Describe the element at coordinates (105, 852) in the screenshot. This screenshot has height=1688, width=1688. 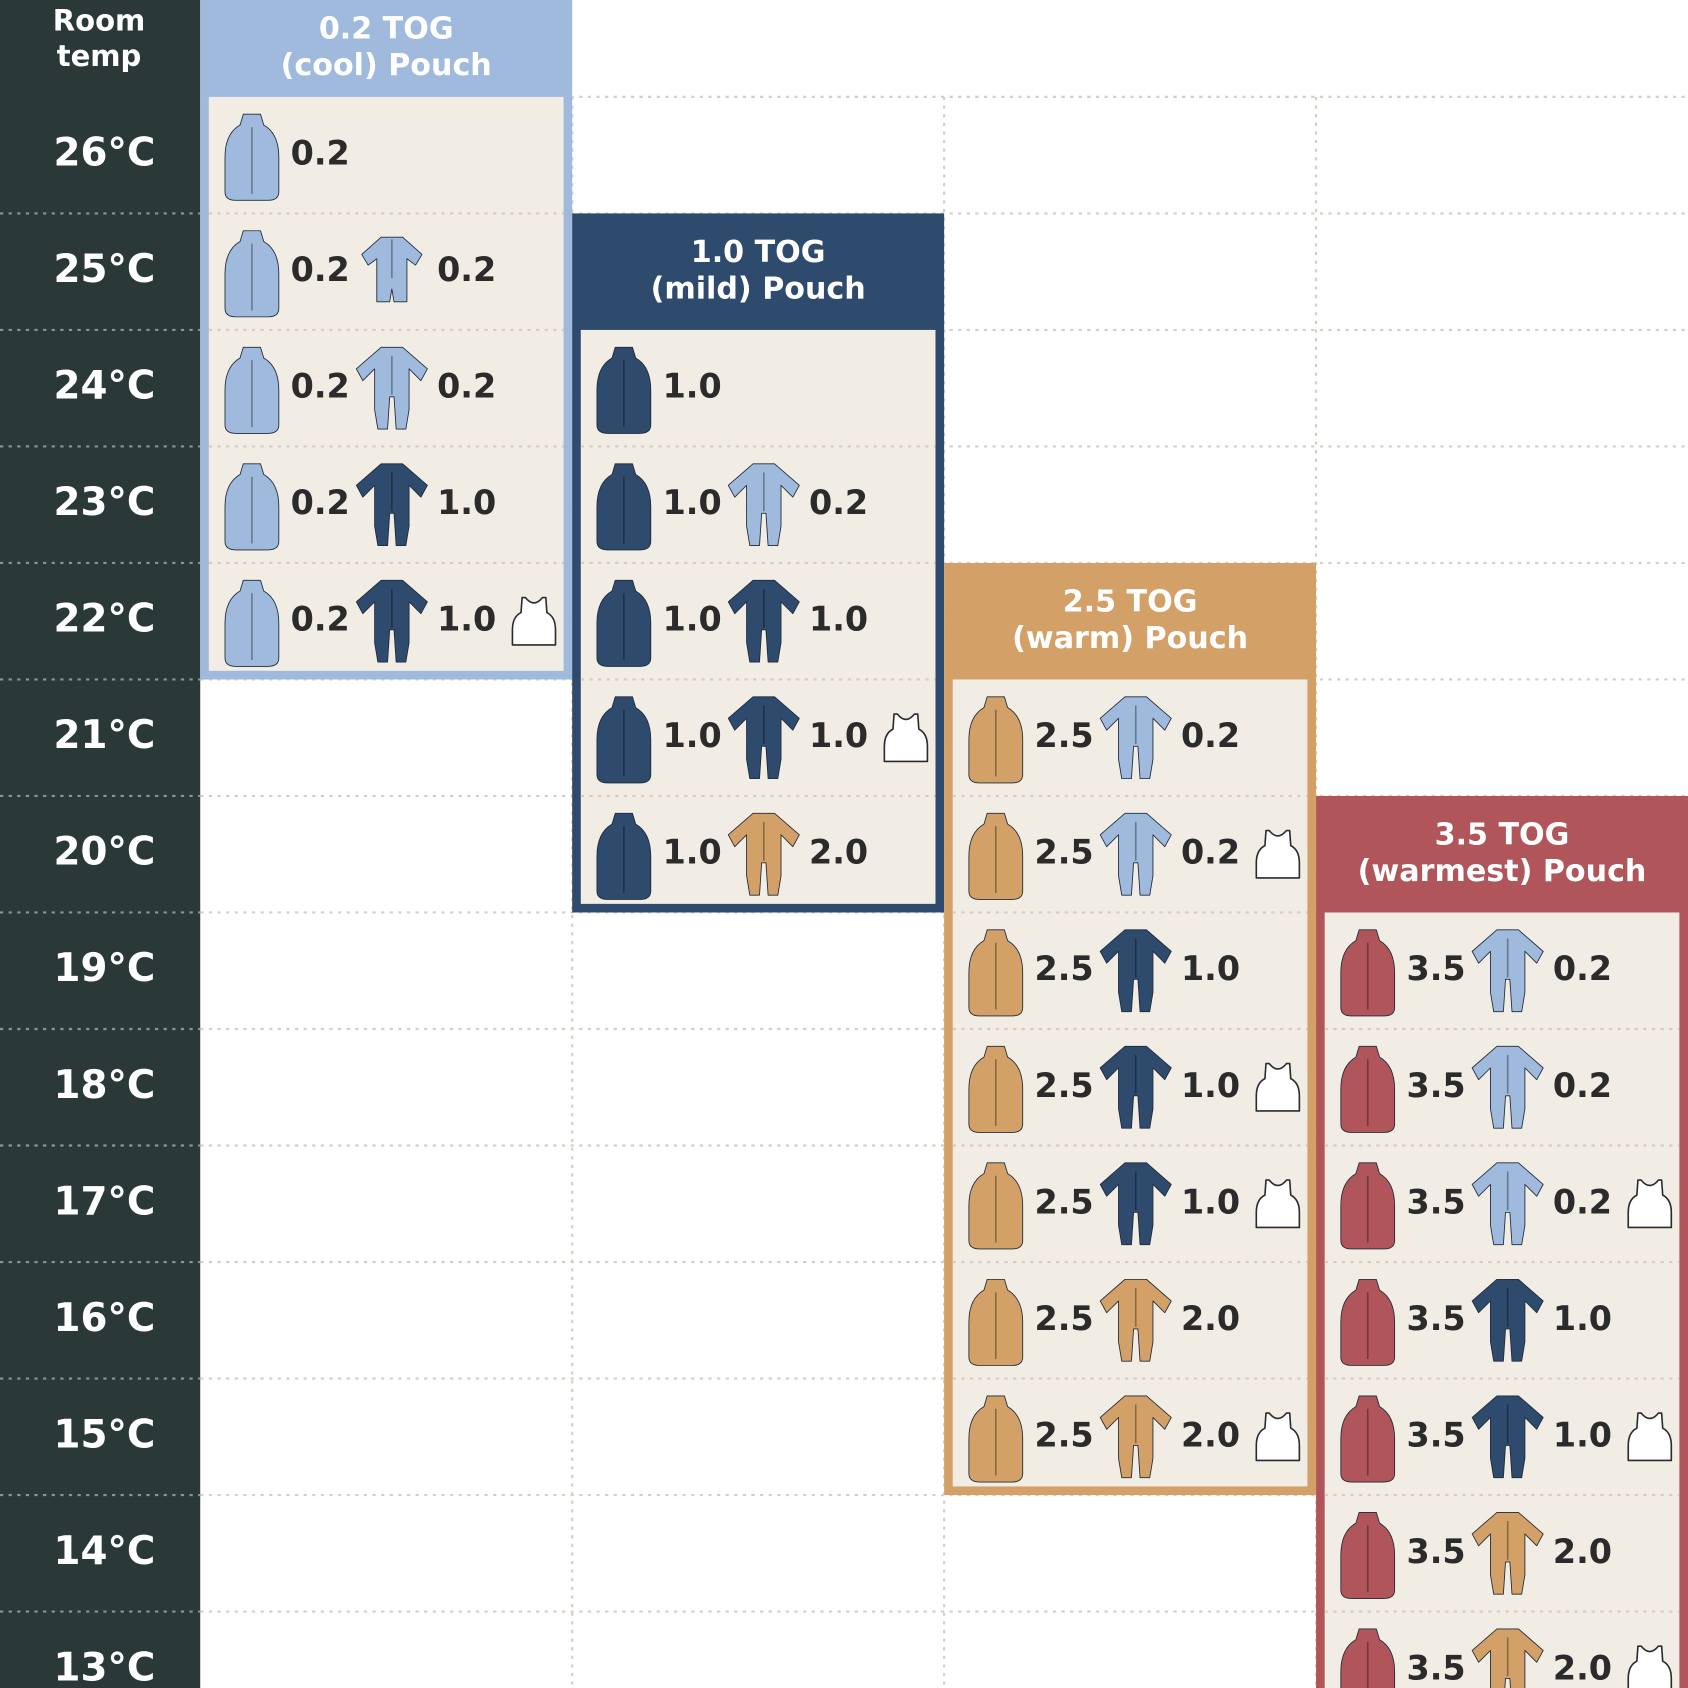
I see `temperature: 20°C` at that location.